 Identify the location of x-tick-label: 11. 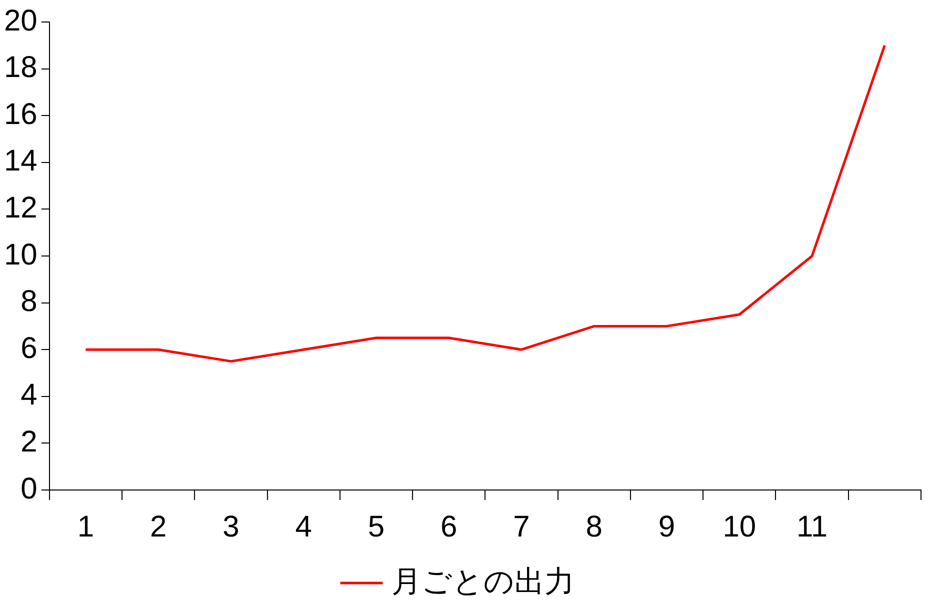
(812, 527).